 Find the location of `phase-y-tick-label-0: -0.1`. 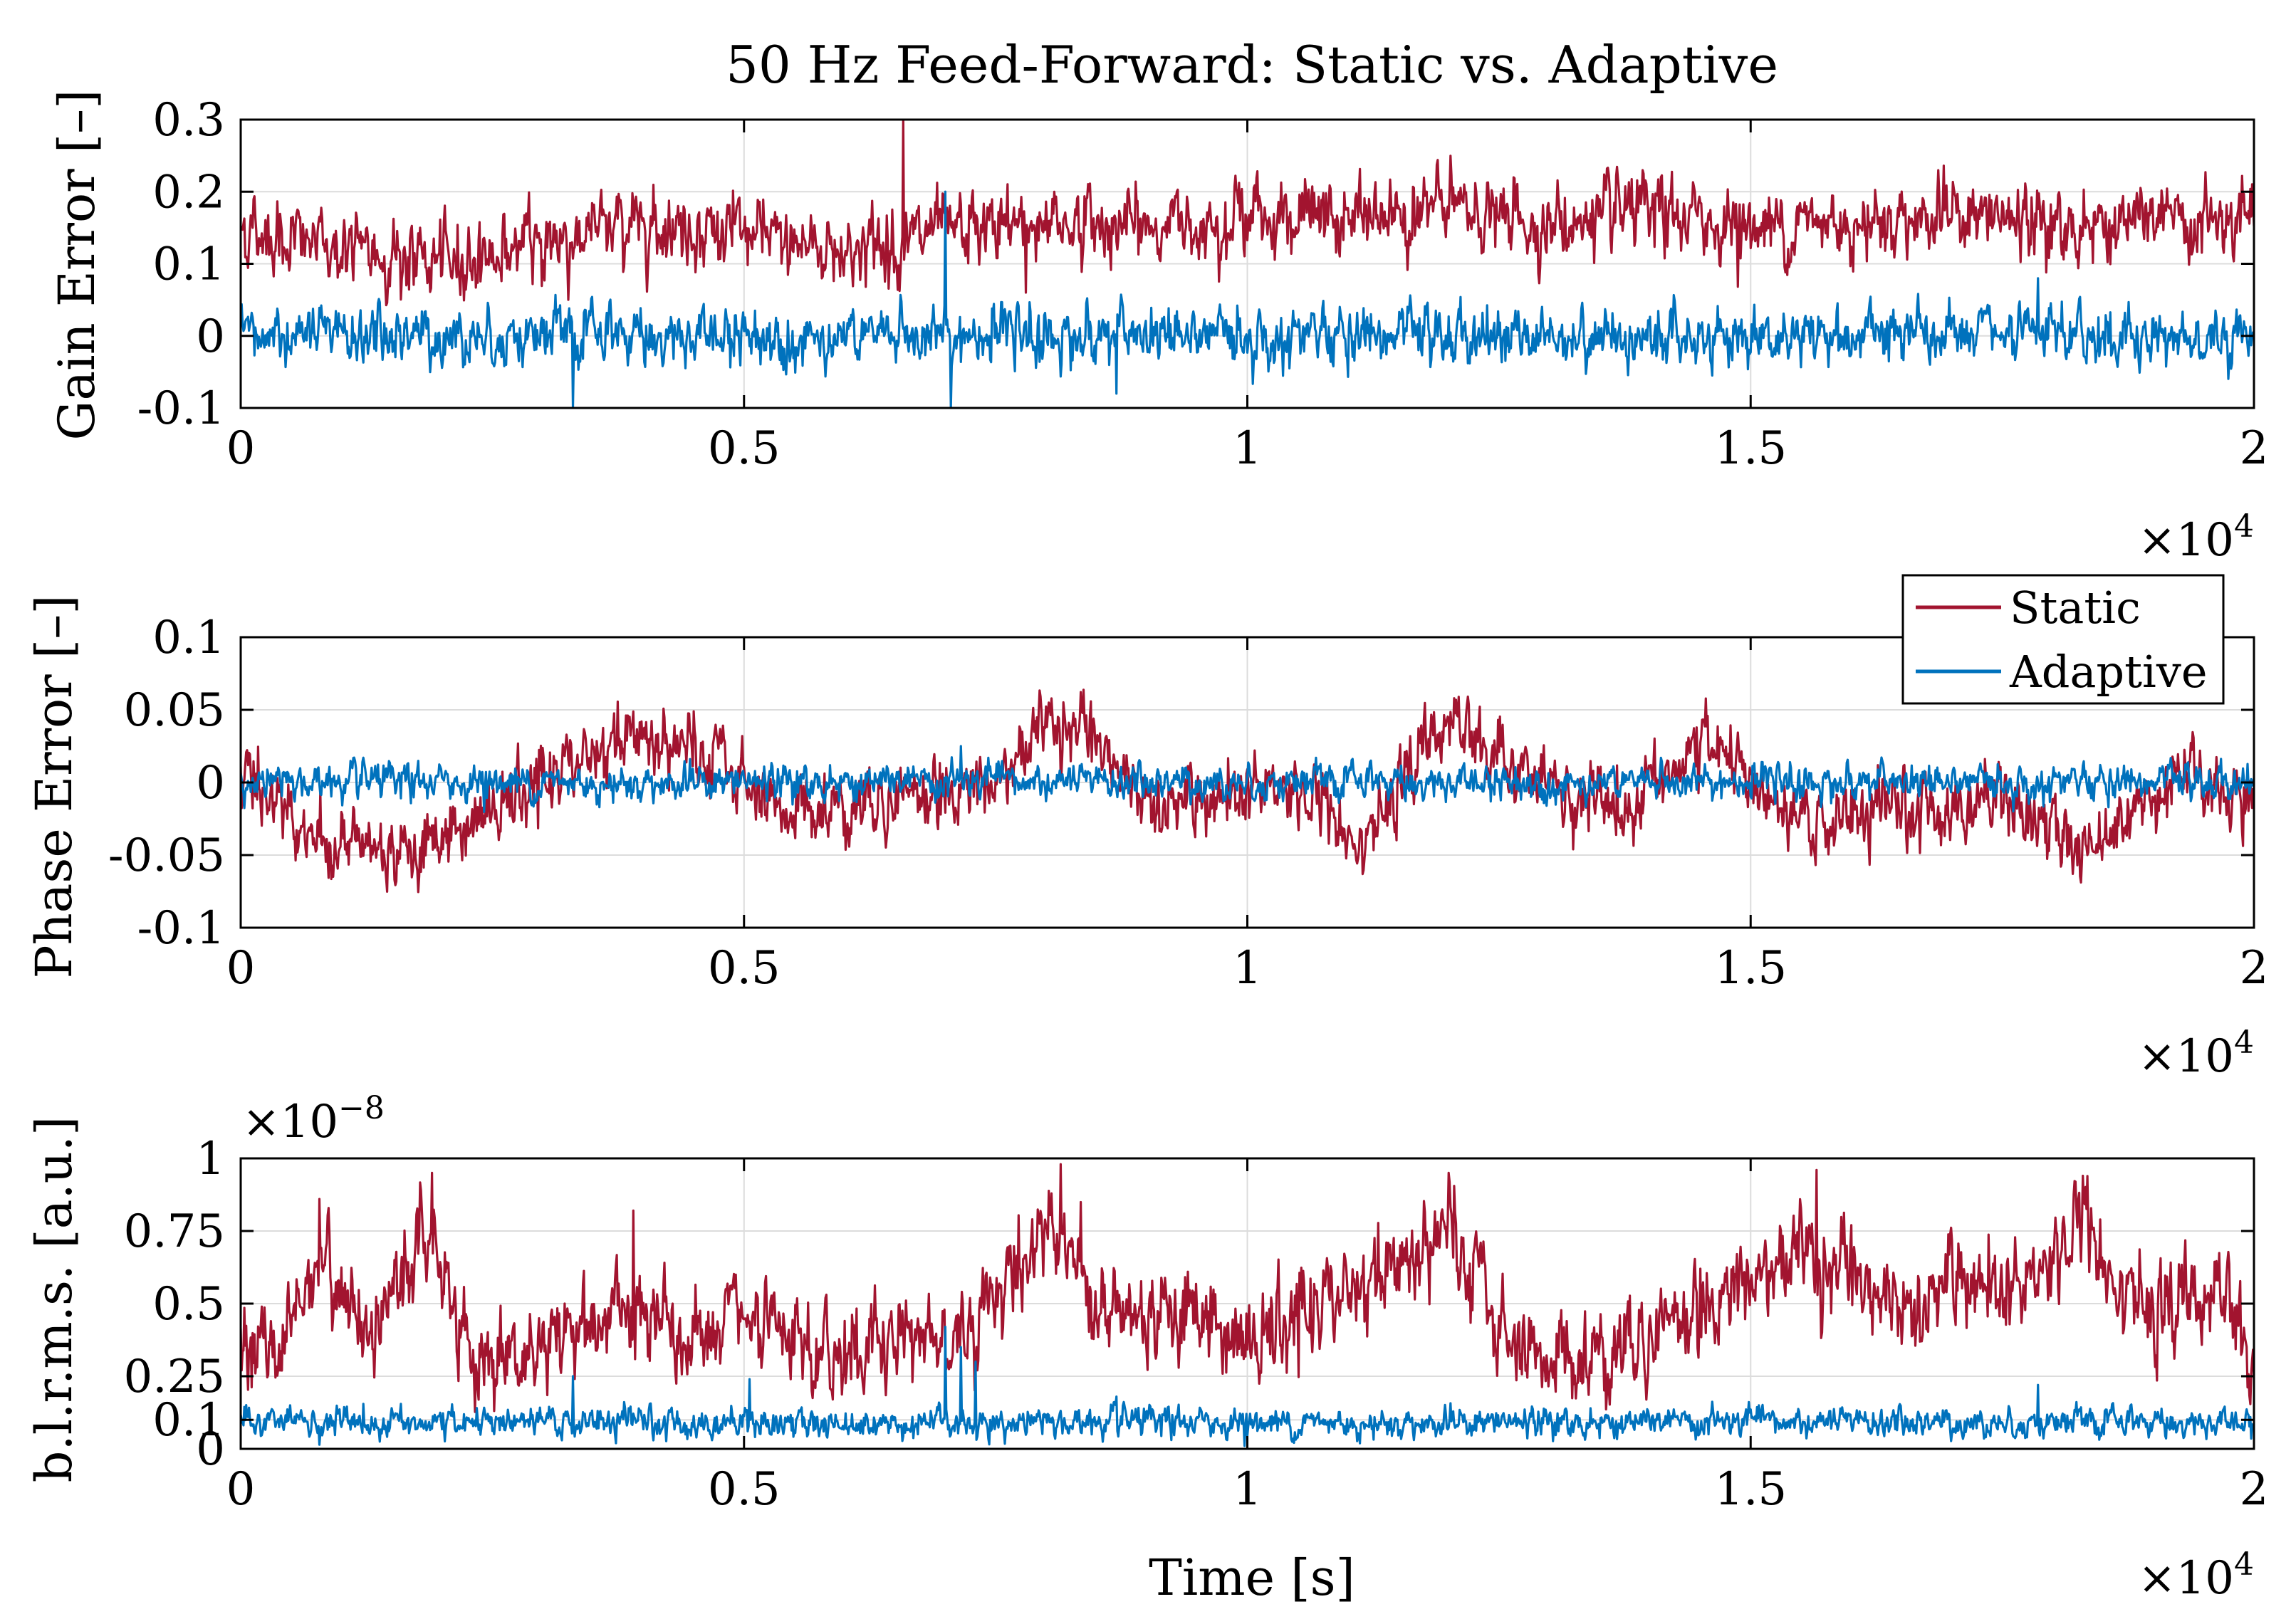

phase-y-tick-label-0: -0.1 is located at coordinates (181, 928).